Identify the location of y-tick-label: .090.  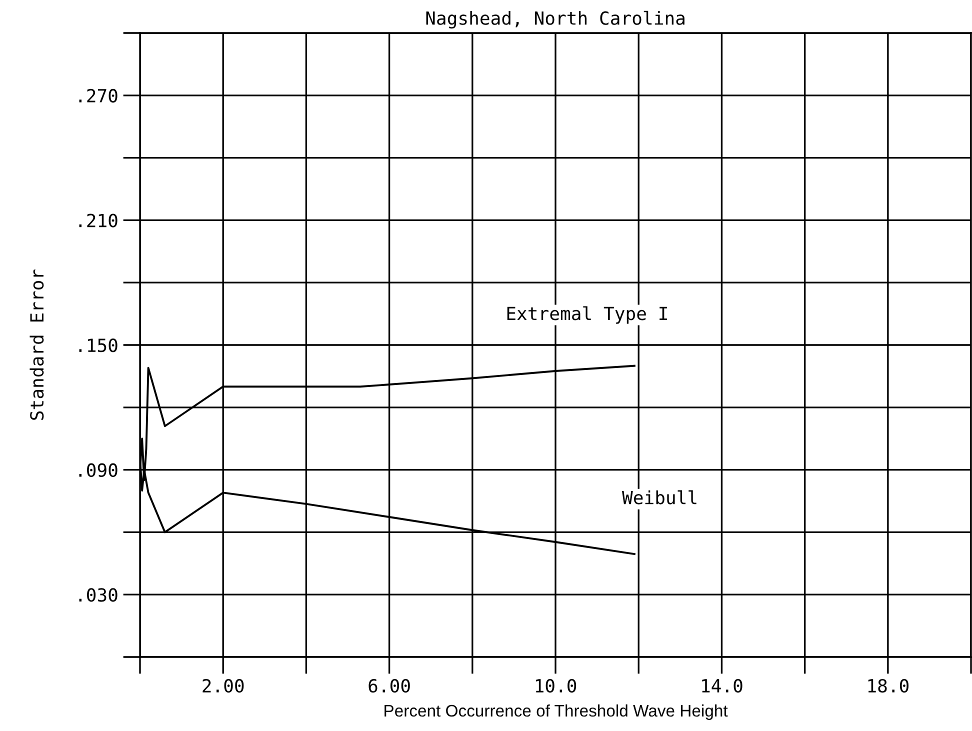
(98, 470).